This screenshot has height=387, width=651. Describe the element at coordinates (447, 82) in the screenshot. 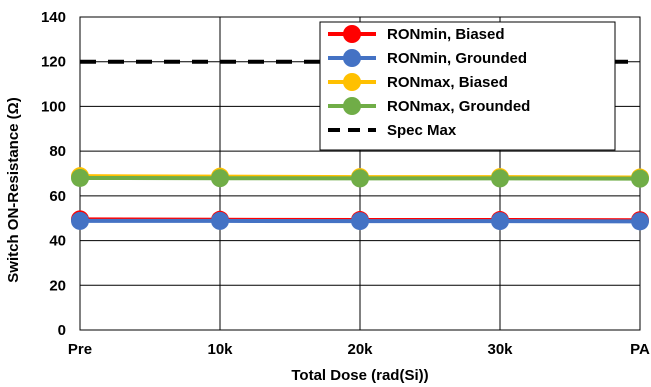

I see `legend-label: RONmax, Biased` at that location.